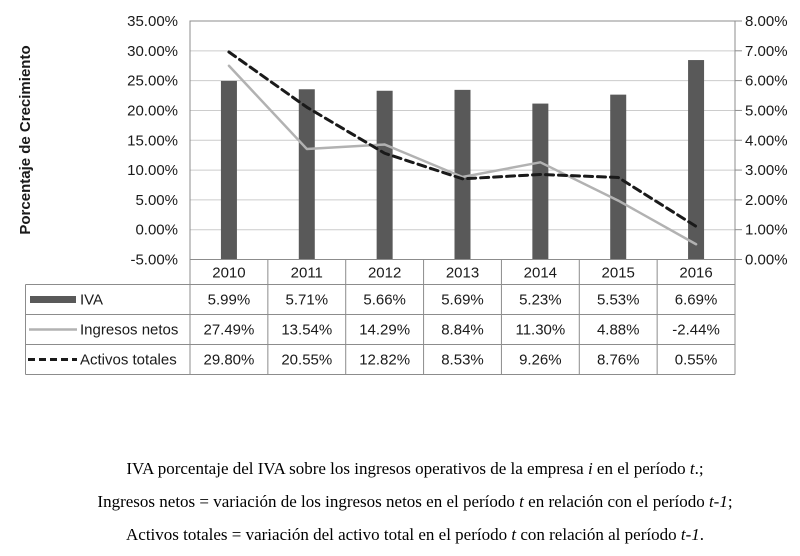 The width and height of the screenshot is (800, 556). Describe the element at coordinates (152, 81) in the screenshot. I see `left-axis-tick-label: 25.00%` at that location.